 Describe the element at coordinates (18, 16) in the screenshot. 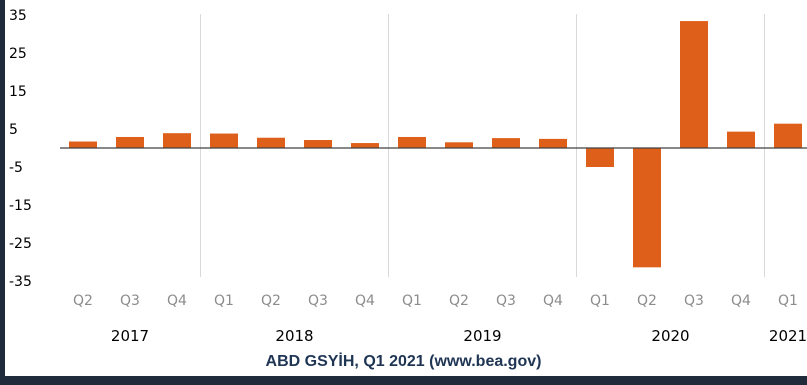

I see `y-tick-label: 35` at that location.